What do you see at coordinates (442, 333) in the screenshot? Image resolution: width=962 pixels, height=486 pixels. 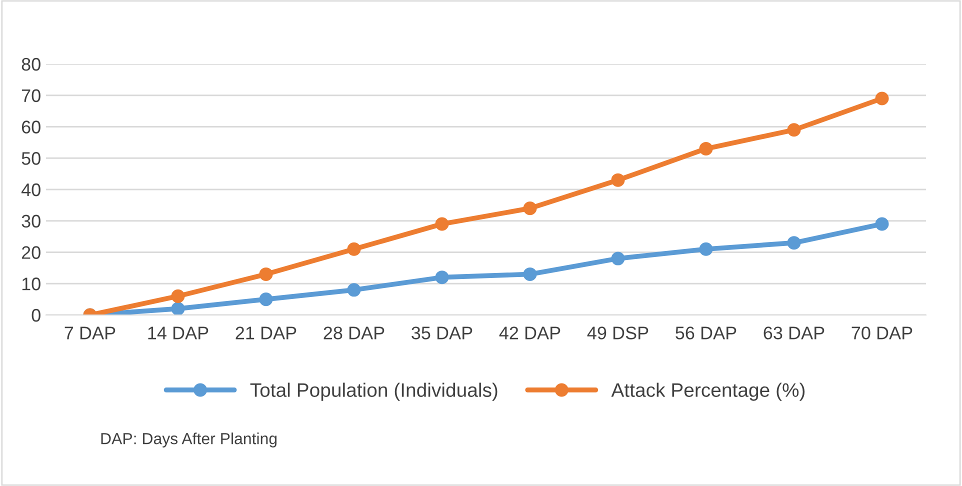 I see `x-tick-label: 35 DAP` at bounding box center [442, 333].